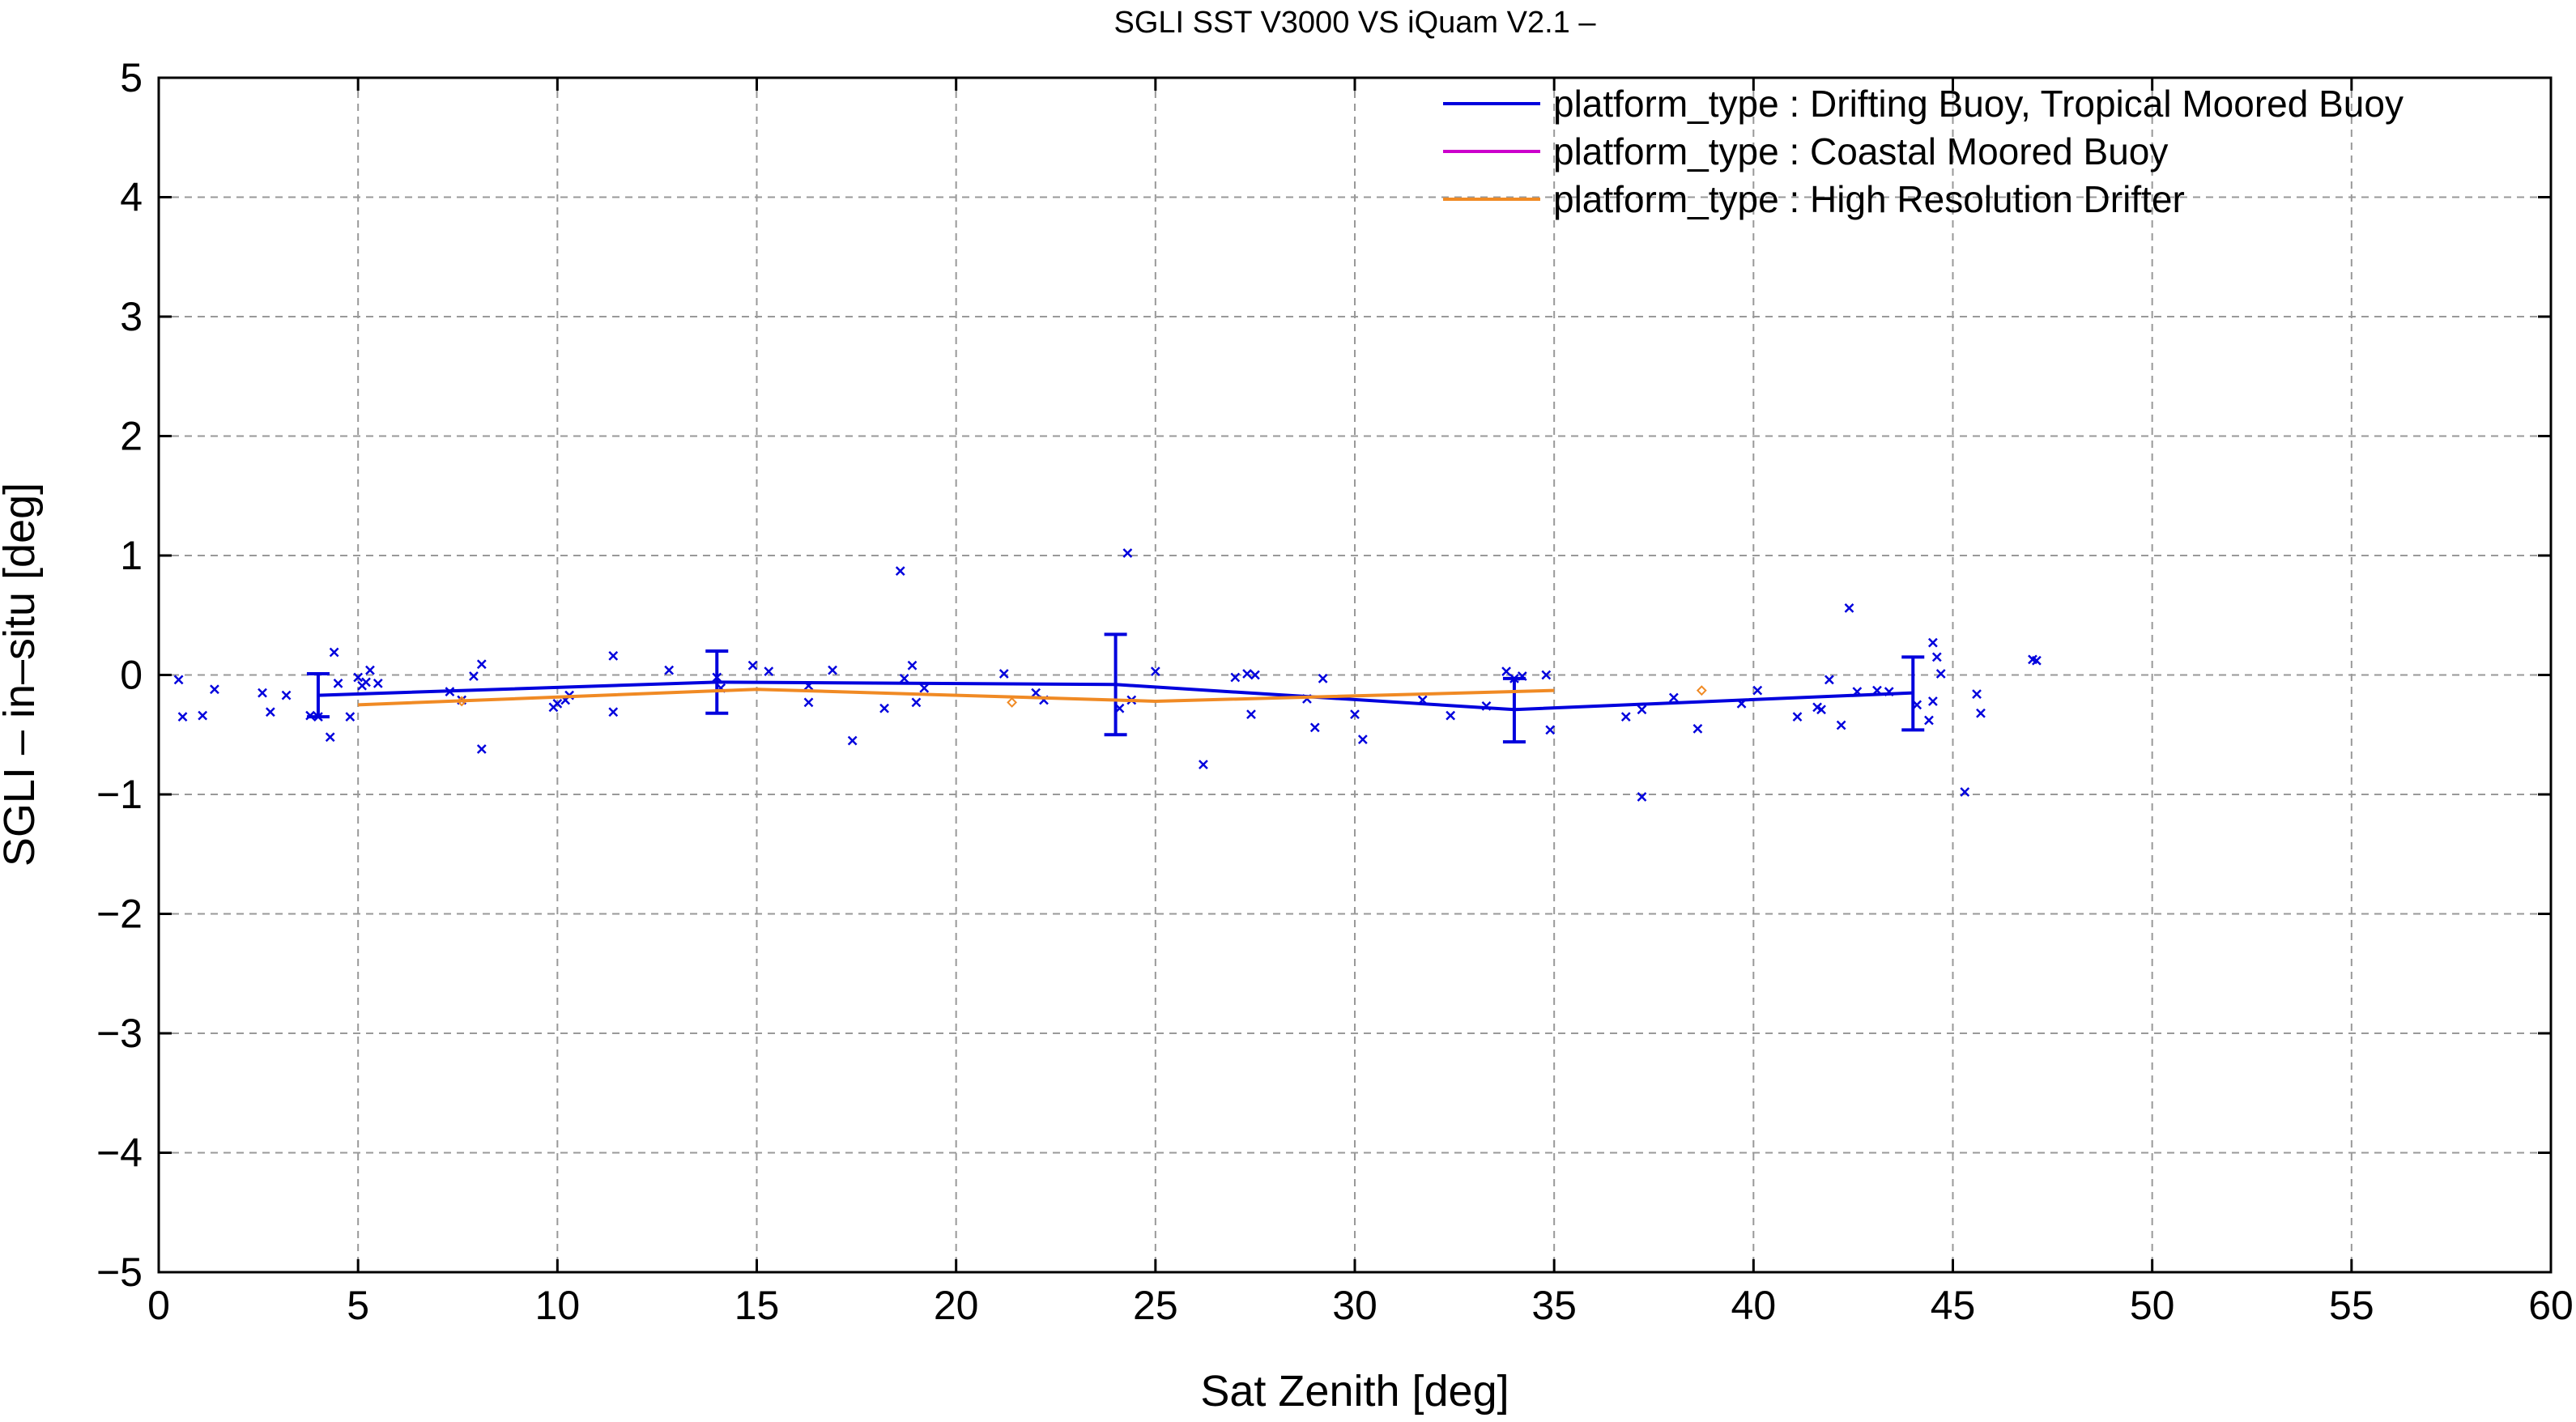  Describe the element at coordinates (1355, 23) in the screenshot. I see `chart-title: SGLI SST V3000 VS iQuam V2.1 –` at that location.